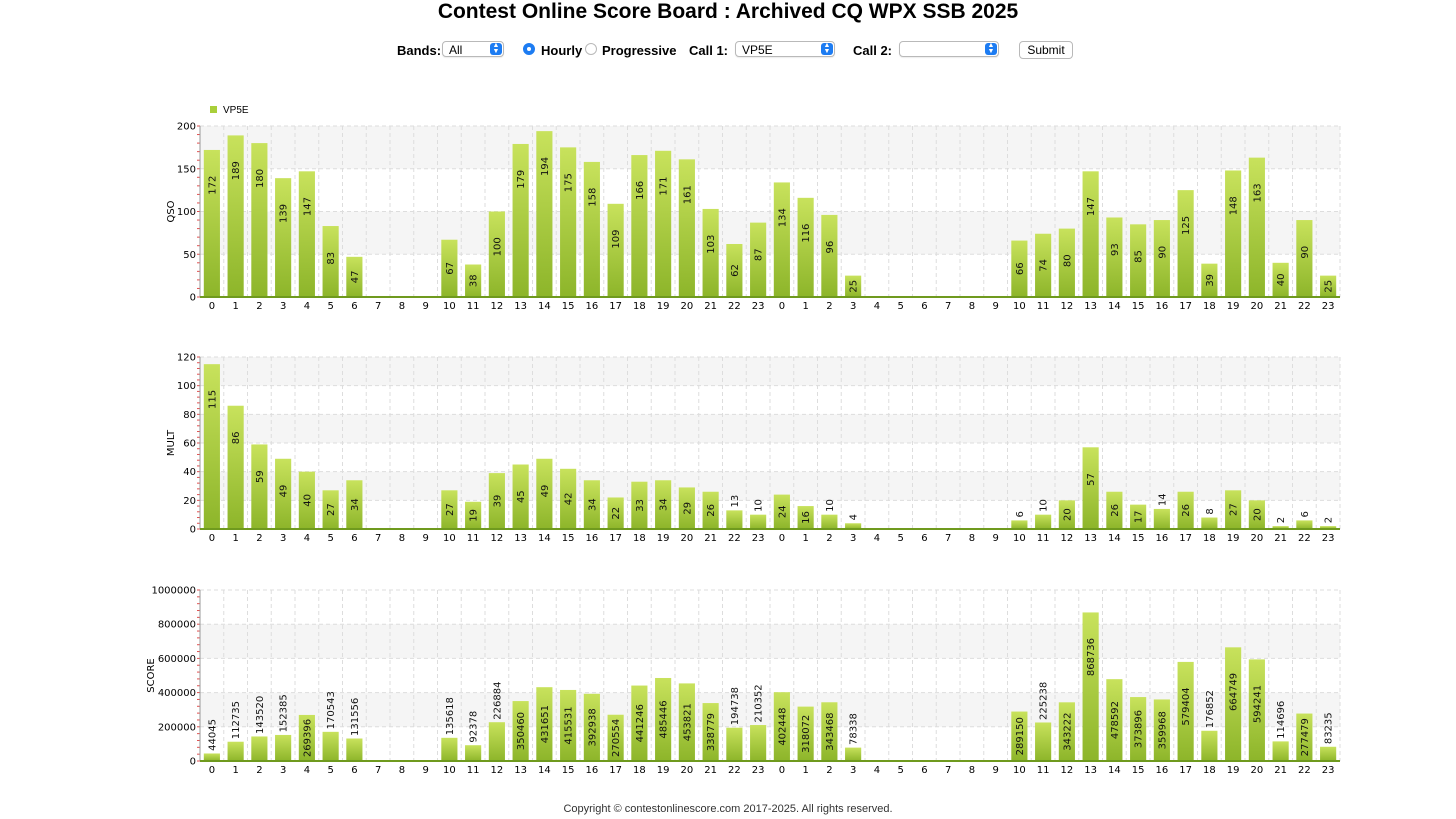 The image size is (1456, 819). I want to click on progressive-radio, so click(591, 49).